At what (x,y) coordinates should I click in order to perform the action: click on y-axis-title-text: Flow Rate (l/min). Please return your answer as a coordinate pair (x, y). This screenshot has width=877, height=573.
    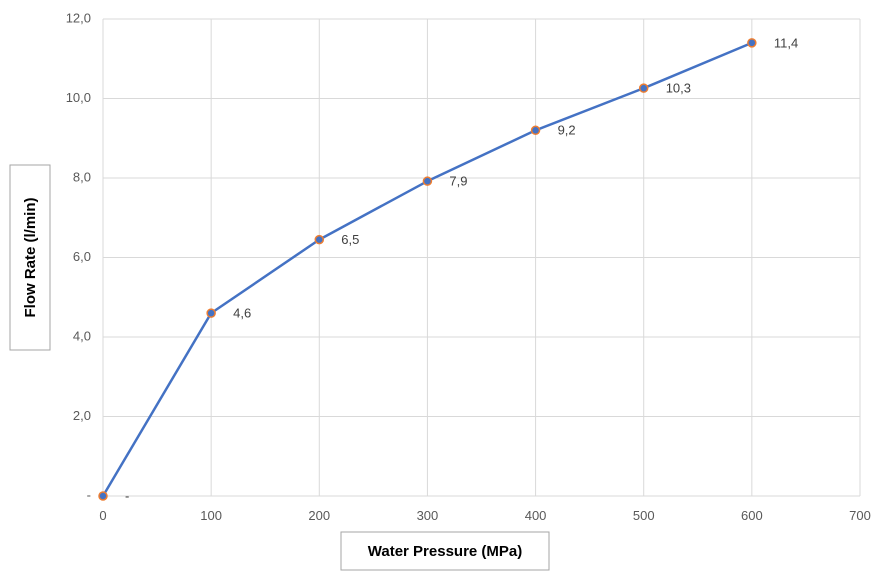
    Looking at the image, I should click on (30, 257).